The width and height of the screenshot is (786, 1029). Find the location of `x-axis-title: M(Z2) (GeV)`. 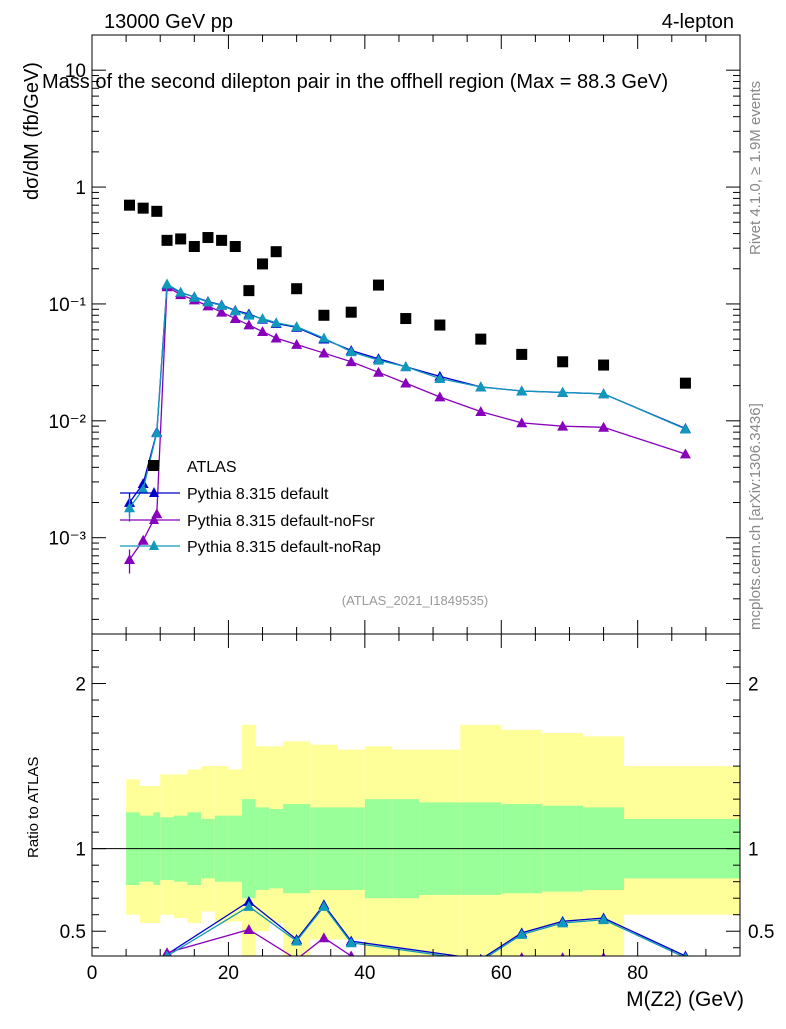

x-axis-title: M(Z2) (GeV) is located at coordinates (685, 999).